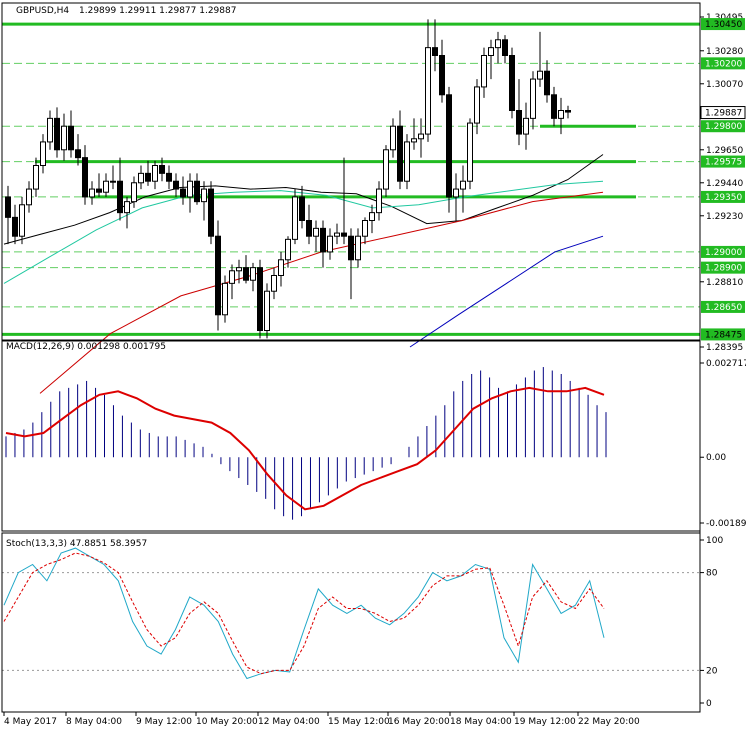 The height and width of the screenshot is (731, 746). What do you see at coordinates (723, 113) in the screenshot?
I see `current-price-box` at bounding box center [723, 113].